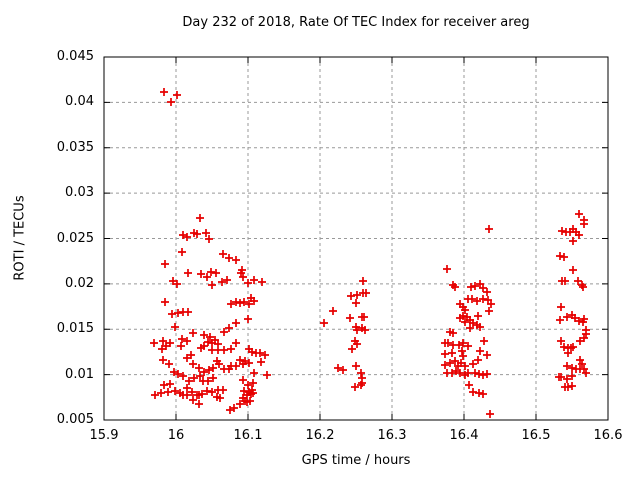  What do you see at coordinates (176, 435) in the screenshot?
I see `x-tick-label: 16` at bounding box center [176, 435].